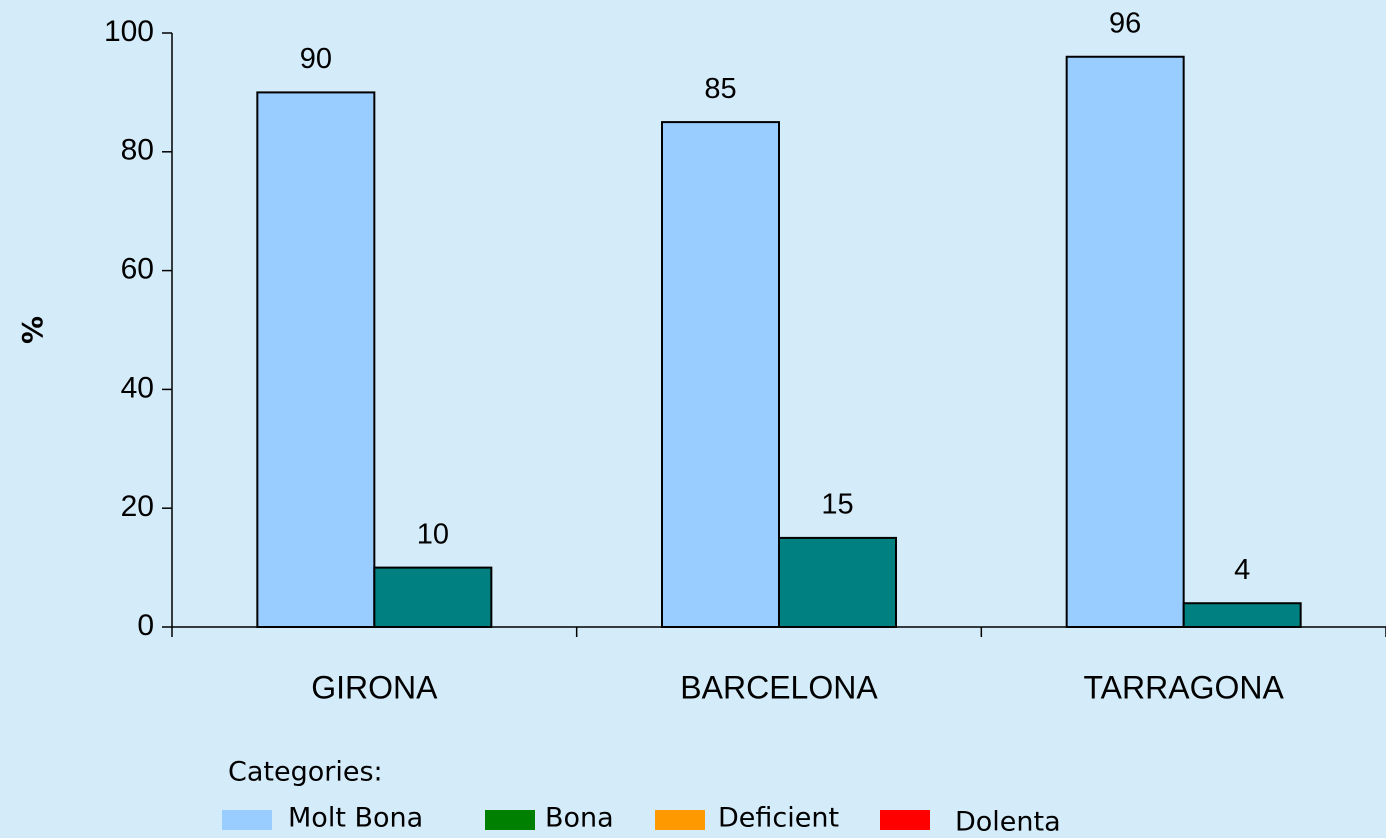  What do you see at coordinates (778, 818) in the screenshot?
I see `legend-label: Deficient` at bounding box center [778, 818].